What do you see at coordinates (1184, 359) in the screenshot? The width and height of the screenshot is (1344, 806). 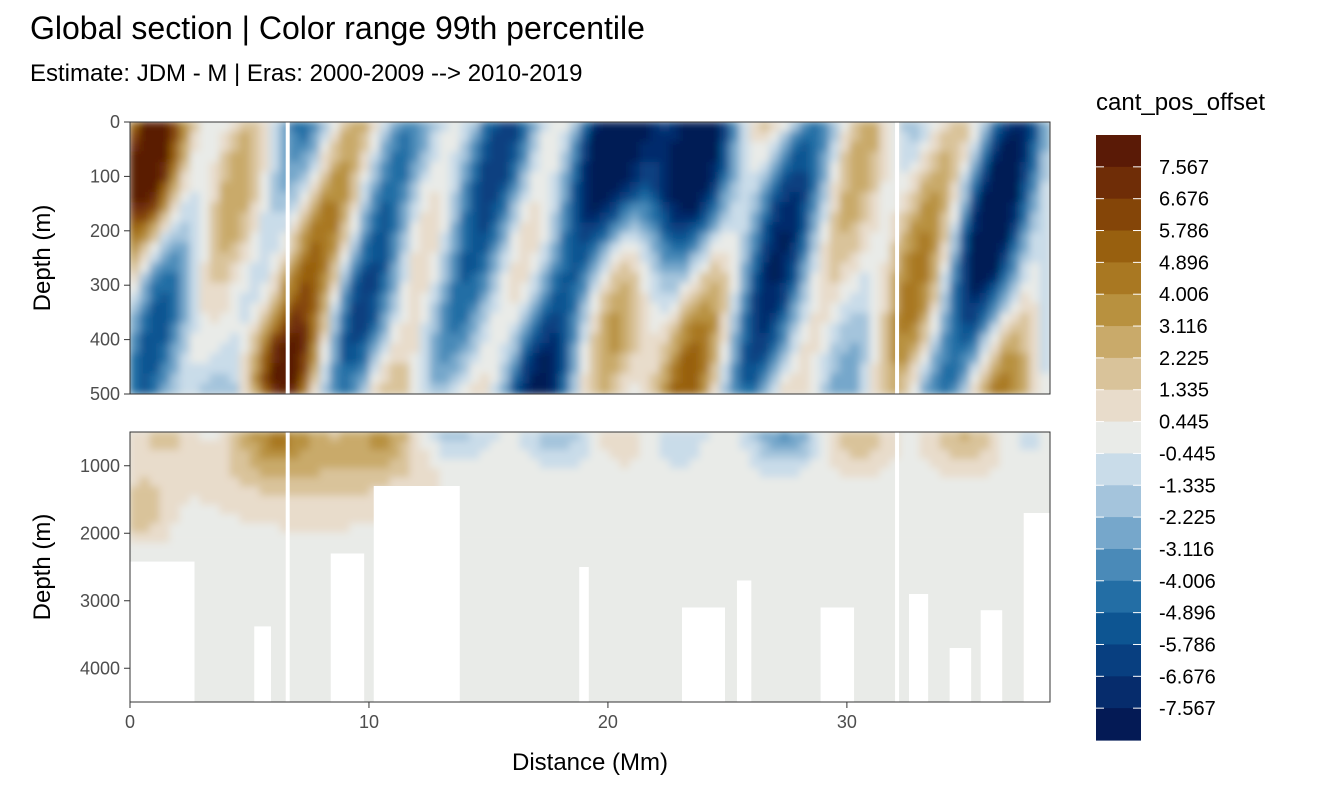 I see `legend-label: 2.225` at bounding box center [1184, 359].